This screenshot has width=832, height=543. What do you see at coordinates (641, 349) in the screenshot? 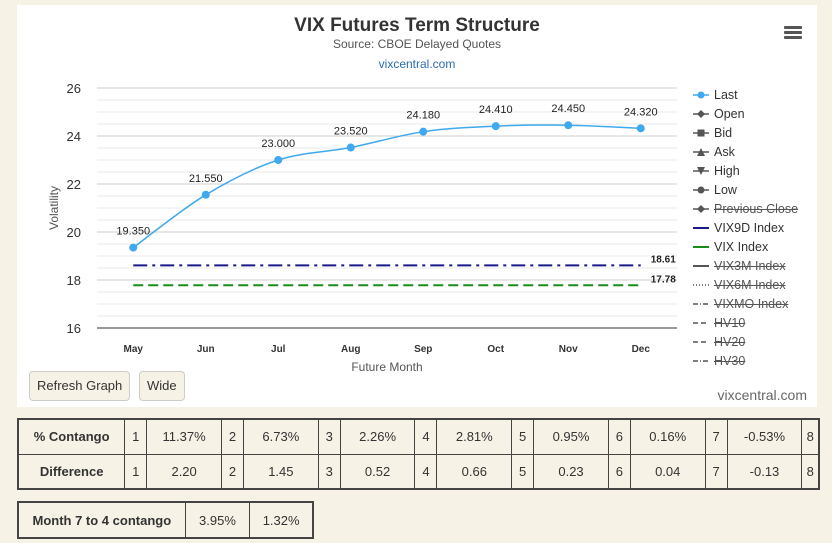
I see `x-tick-label: Dec` at bounding box center [641, 349].